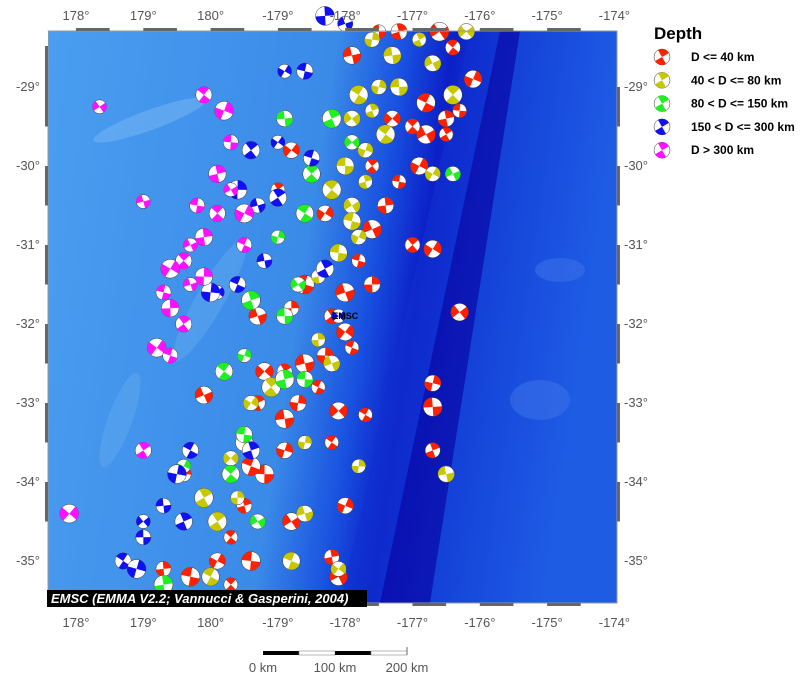 This screenshot has width=808, height=688. I want to click on emsc-marker-label: EMSC, so click(345, 316).